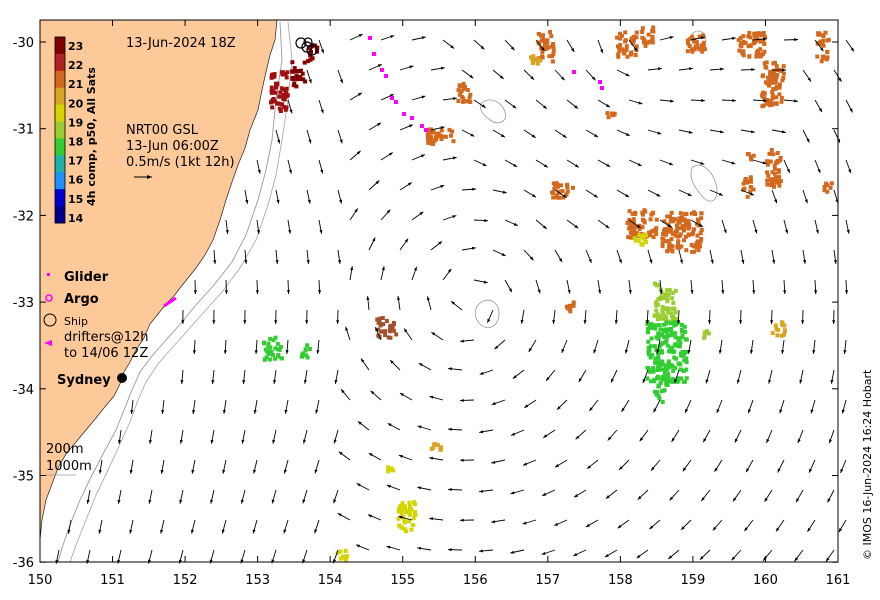 The image size is (880, 600). Describe the element at coordinates (106, 353) in the screenshot. I see `legend-drifters-line2: to 14/06 12Z` at that location.